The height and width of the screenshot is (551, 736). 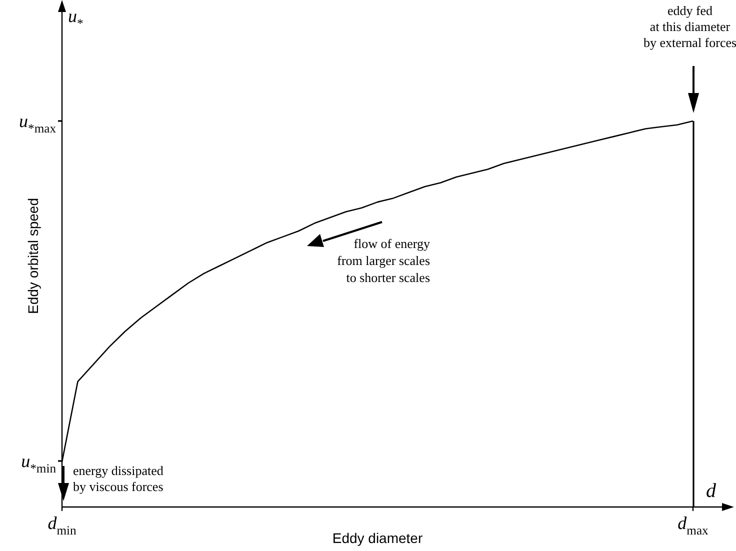 I want to click on x-axis-title: Eddy diameter, so click(x=377, y=538).